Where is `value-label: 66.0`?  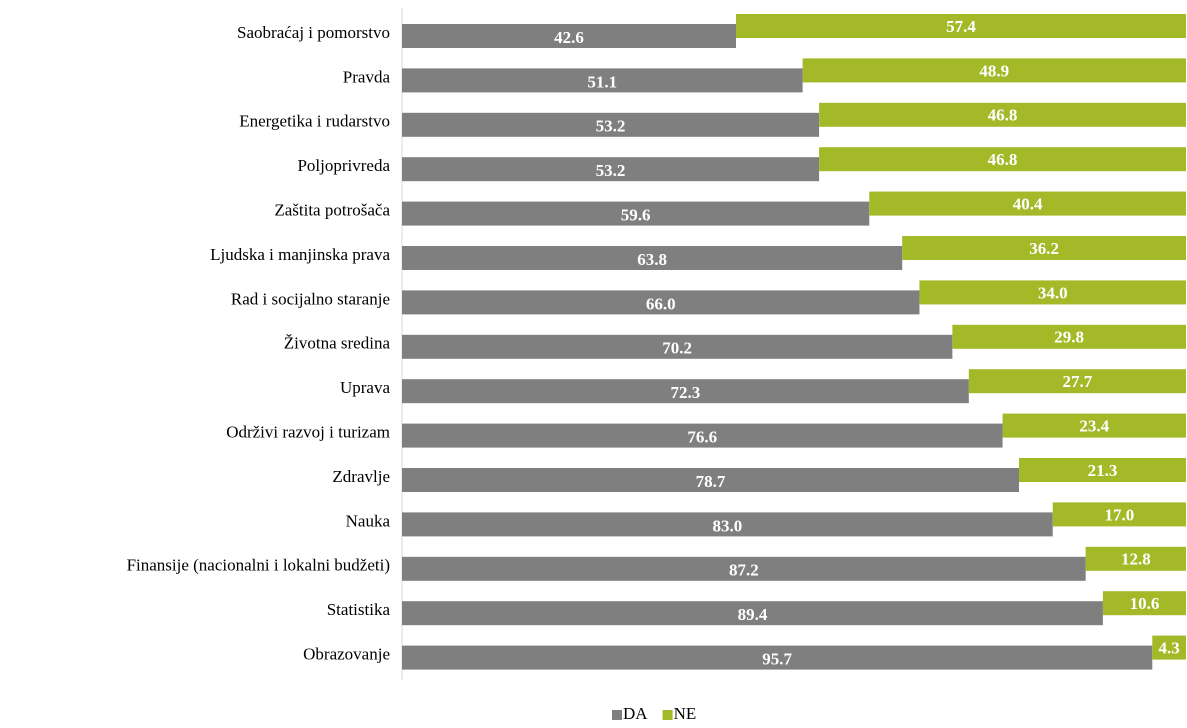 value-label: 66.0 is located at coordinates (661, 303).